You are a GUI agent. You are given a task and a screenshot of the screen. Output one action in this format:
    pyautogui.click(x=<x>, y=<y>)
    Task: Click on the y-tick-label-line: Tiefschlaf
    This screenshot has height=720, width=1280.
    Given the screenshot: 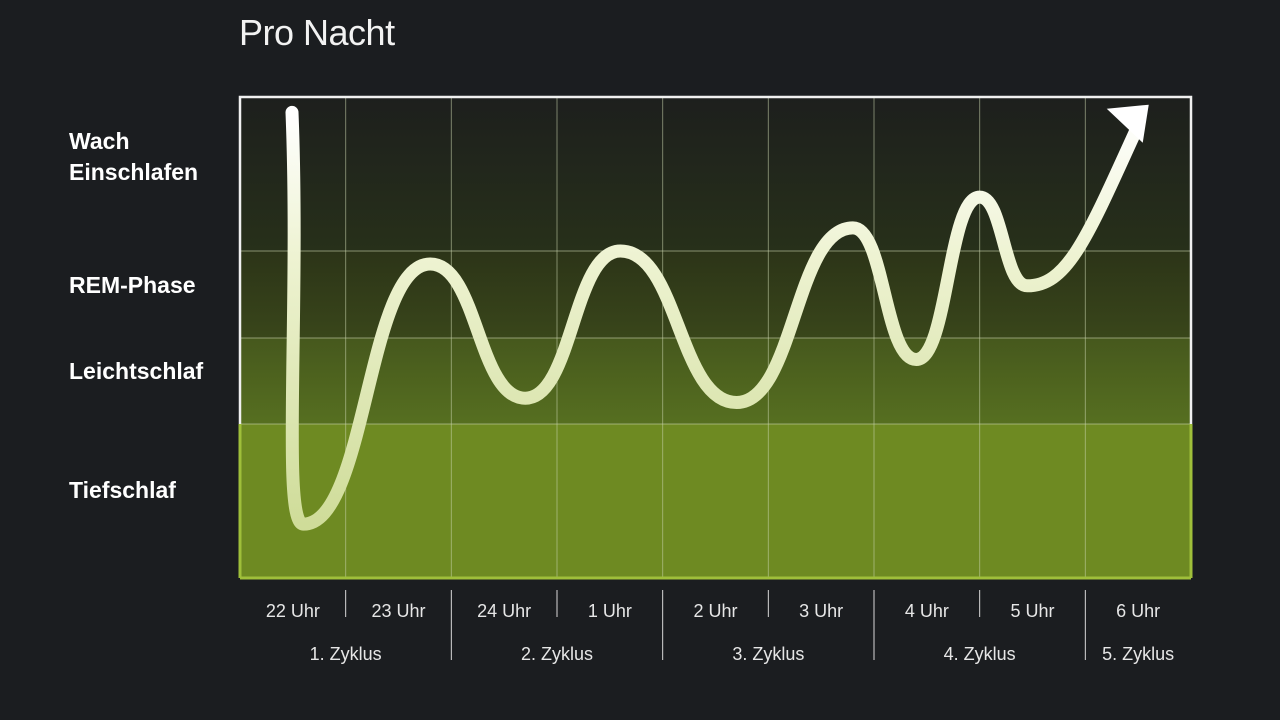 What is the action you would take?
    pyautogui.click(x=122, y=490)
    